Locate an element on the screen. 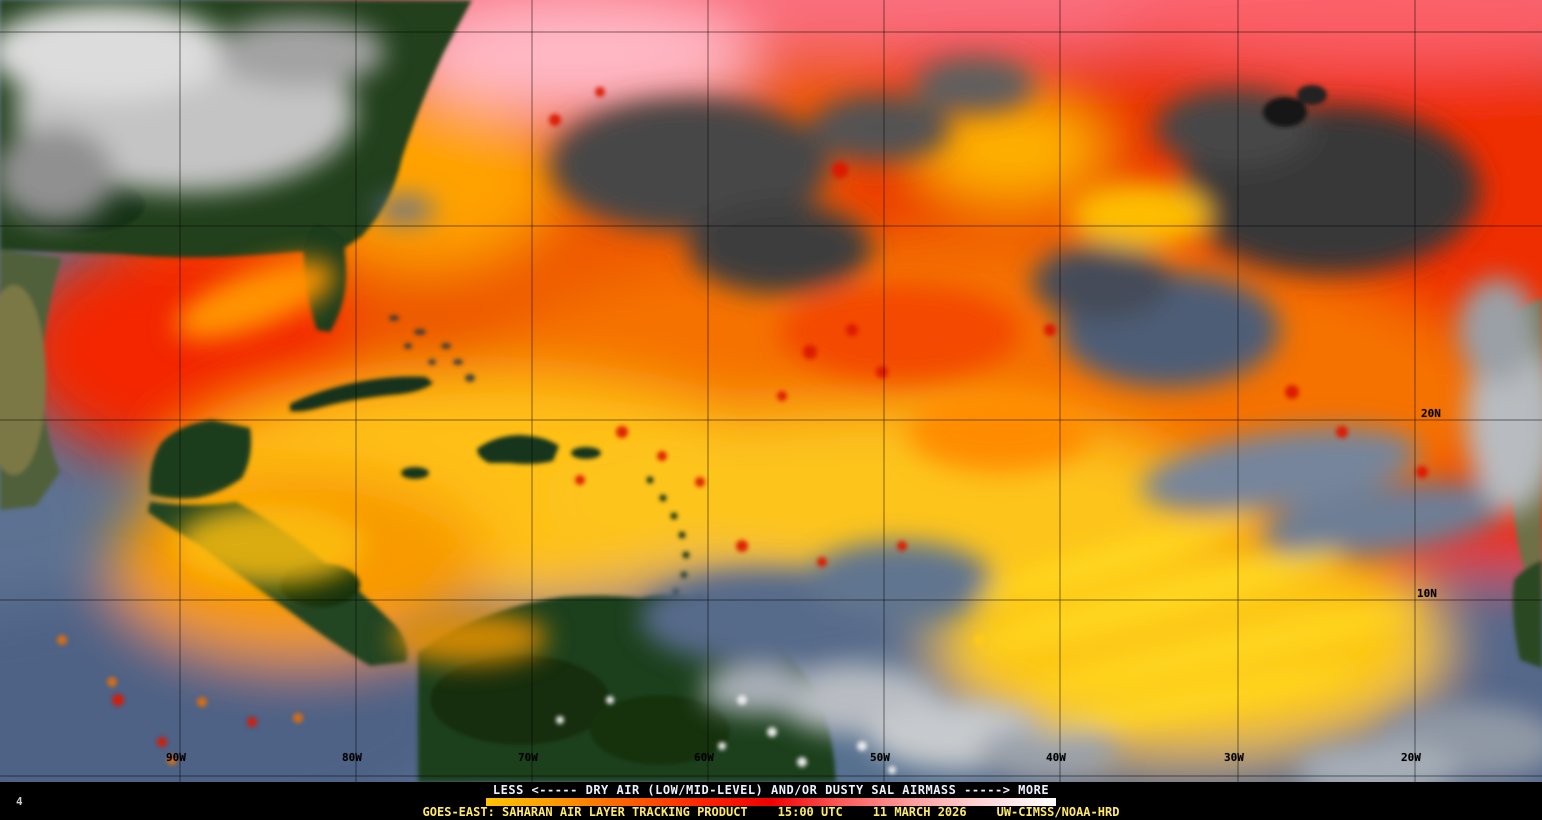  frame-number: 4 is located at coordinates (19, 801).